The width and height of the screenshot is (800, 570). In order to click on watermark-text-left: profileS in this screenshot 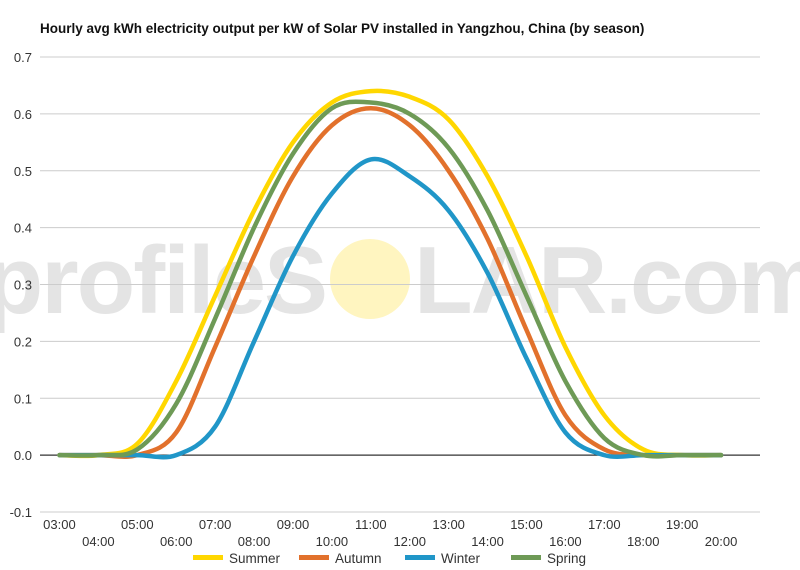, I will do `click(163, 280)`.